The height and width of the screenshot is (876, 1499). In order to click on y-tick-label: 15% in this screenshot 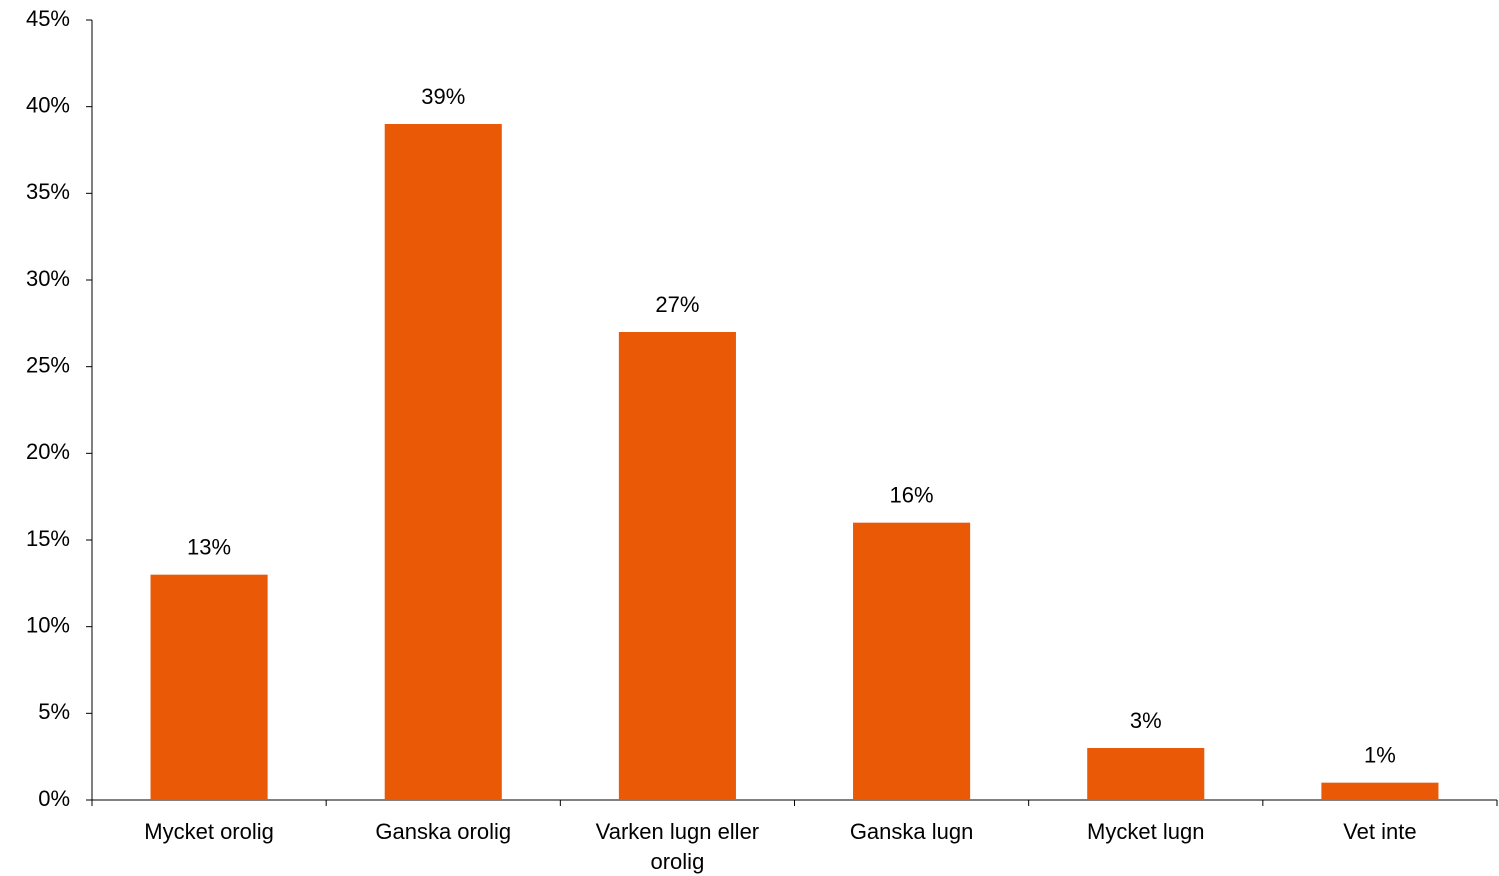, I will do `click(48, 538)`.